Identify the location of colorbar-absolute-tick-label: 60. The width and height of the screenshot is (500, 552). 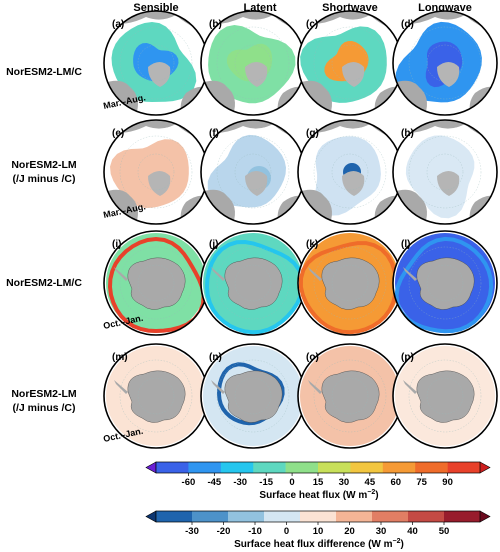
(395, 482).